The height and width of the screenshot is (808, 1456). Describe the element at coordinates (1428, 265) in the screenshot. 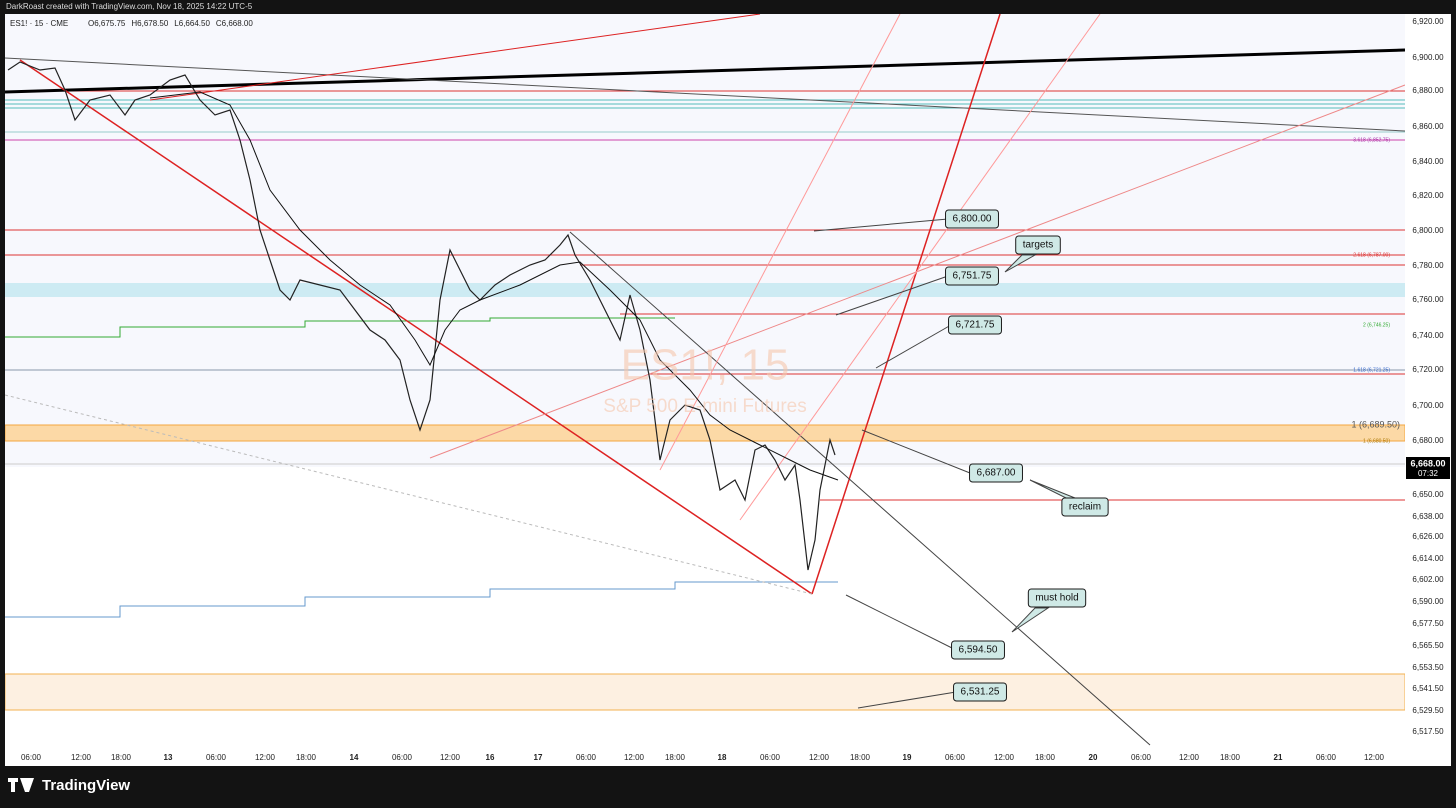

I see `price-label: 6,780.00` at that location.